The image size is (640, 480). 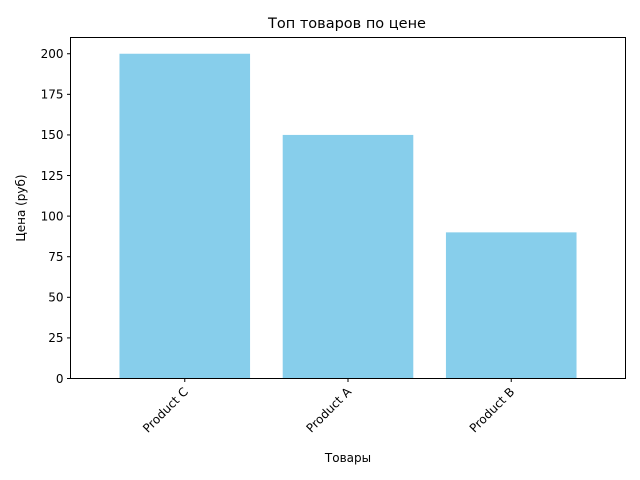 I want to click on y-tick-label: 200, so click(x=52, y=54).